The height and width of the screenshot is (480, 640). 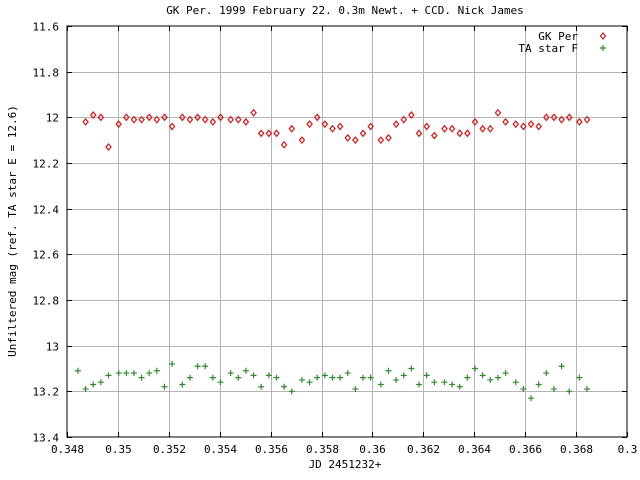 I want to click on x-tick-label: 0.366, so click(x=525, y=449).